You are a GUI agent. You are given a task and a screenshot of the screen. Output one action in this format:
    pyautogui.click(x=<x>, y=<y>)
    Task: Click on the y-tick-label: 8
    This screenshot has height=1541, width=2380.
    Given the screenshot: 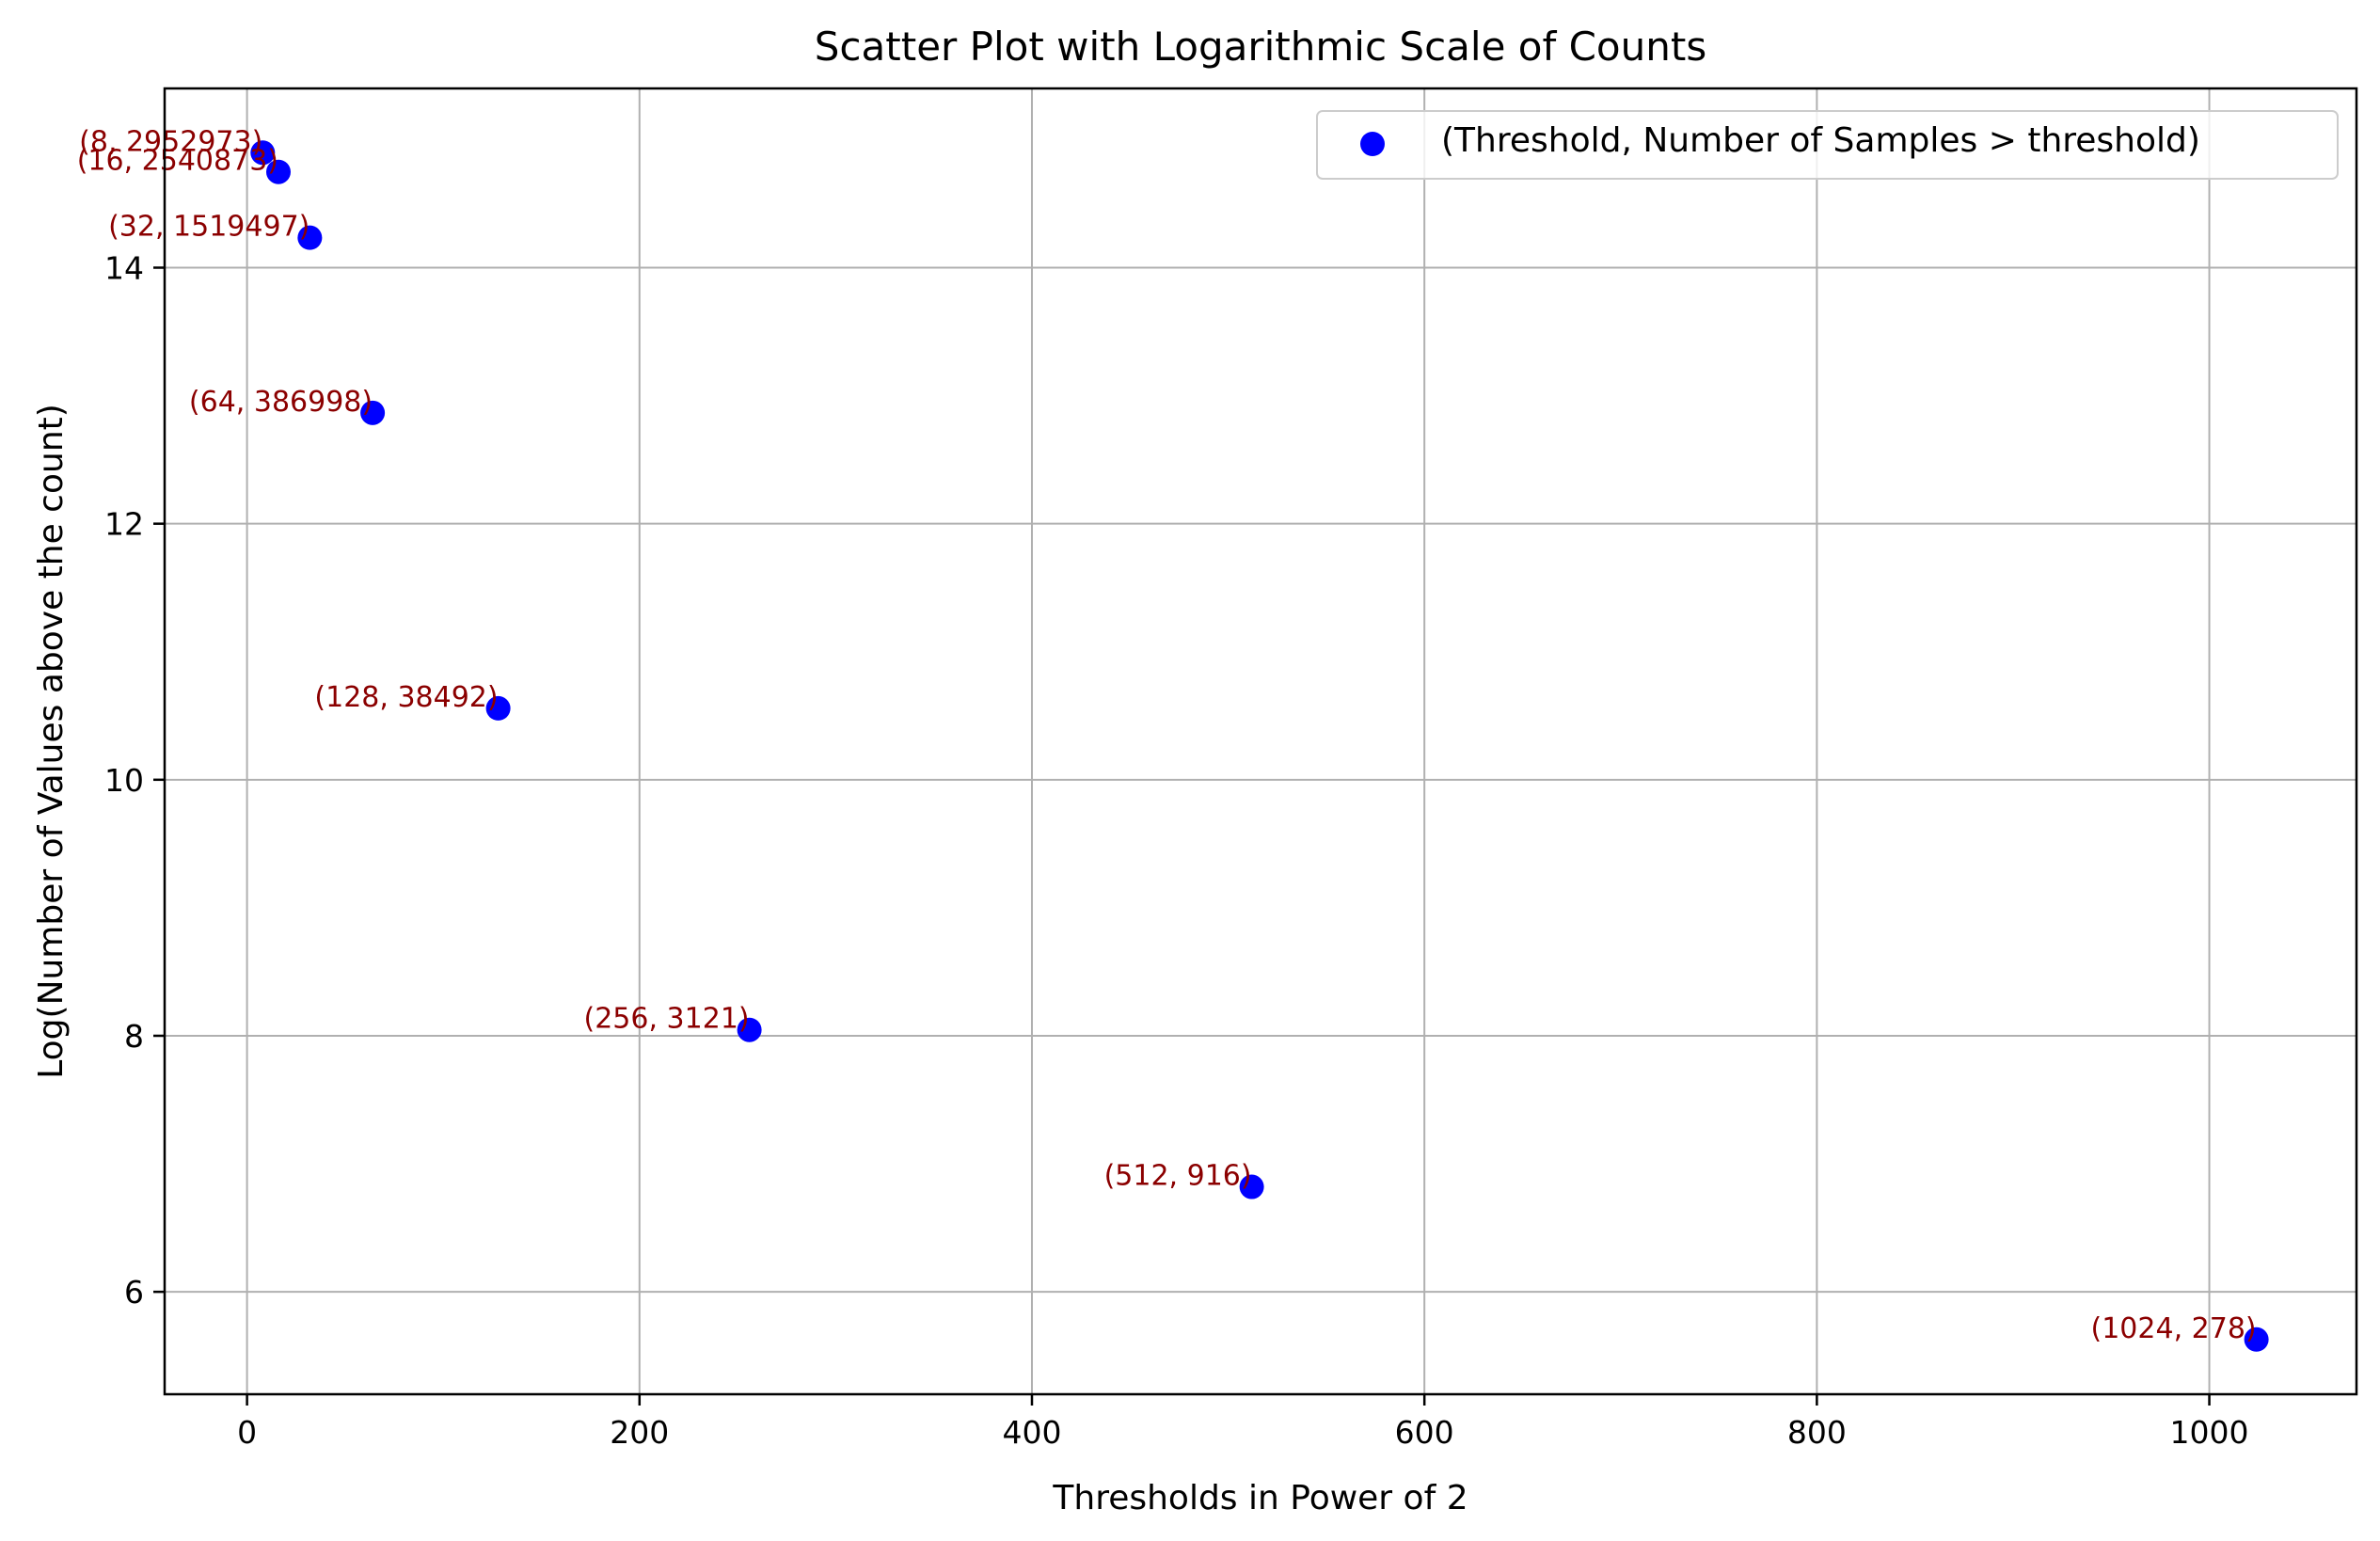 What is the action you would take?
    pyautogui.click(x=134, y=1036)
    